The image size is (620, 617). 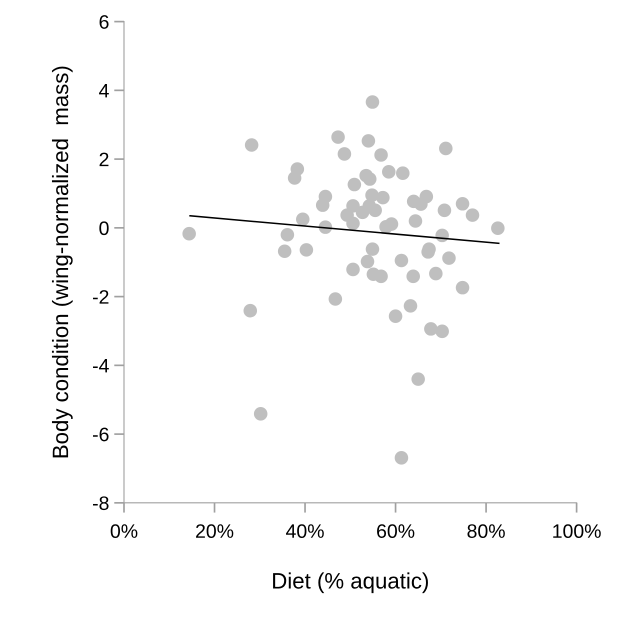 I want to click on y-tick-label: -4, so click(x=100, y=365).